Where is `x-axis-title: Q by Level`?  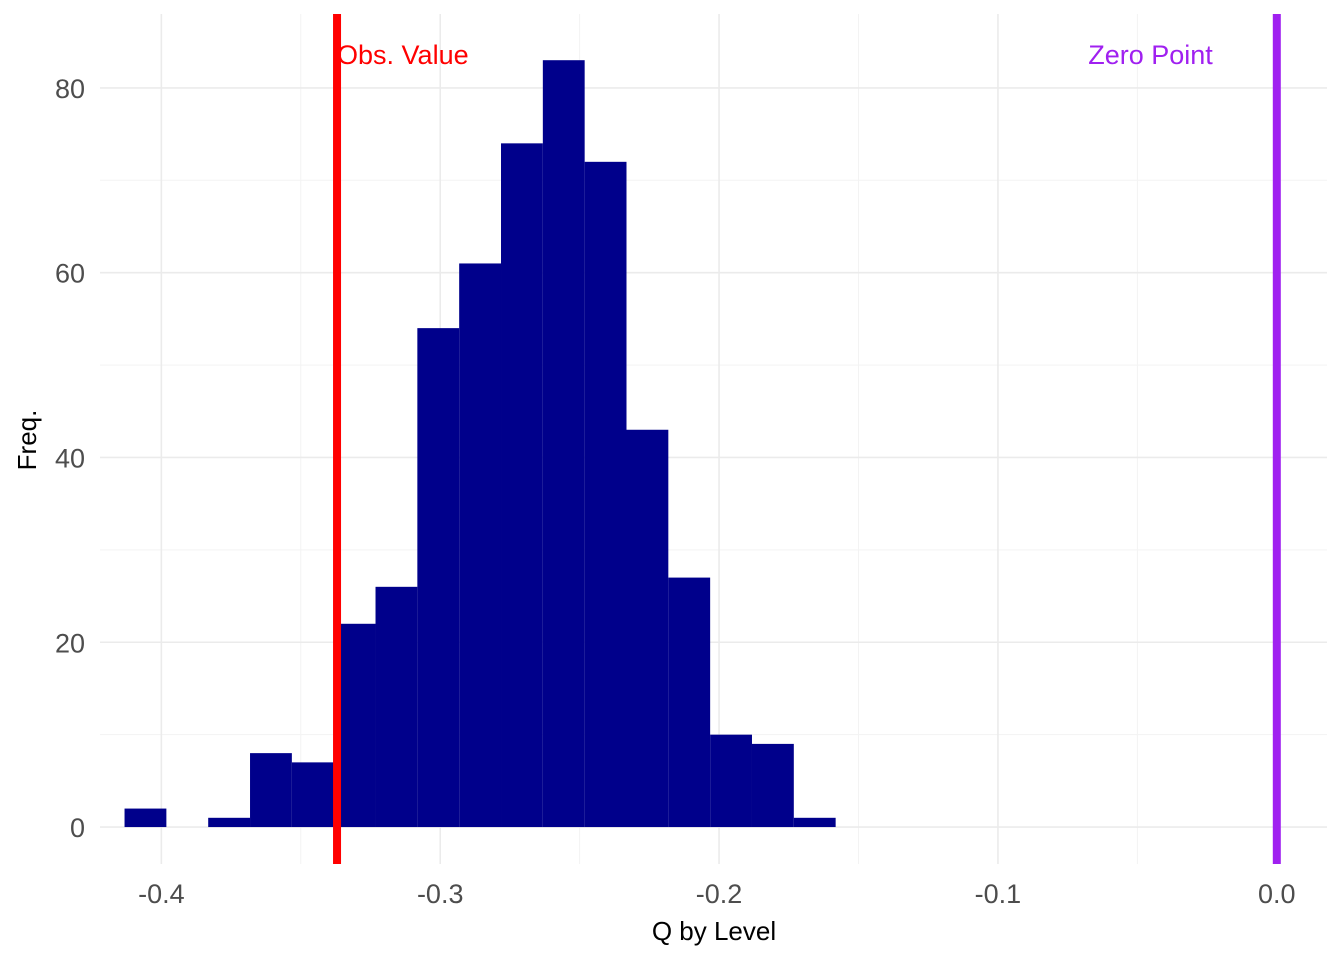 x-axis-title: Q by Level is located at coordinates (714, 931).